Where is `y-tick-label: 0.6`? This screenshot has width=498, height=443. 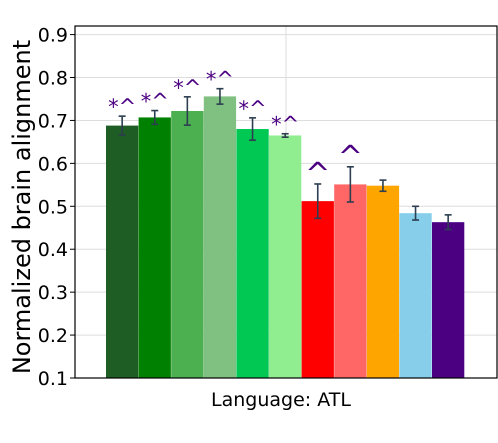 y-tick-label: 0.6 is located at coordinates (53, 164).